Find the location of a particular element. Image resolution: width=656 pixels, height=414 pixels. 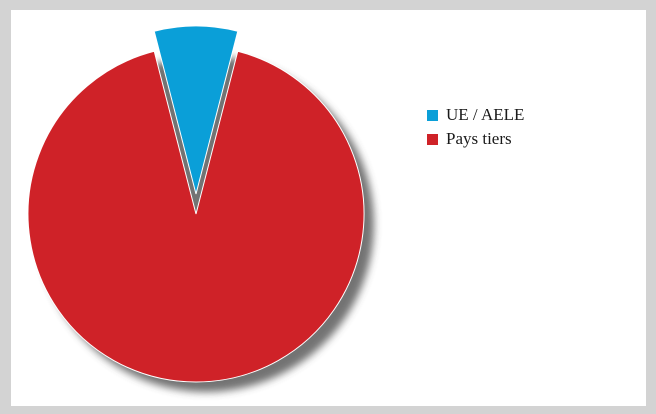

pie-slice-ue-aele is located at coordinates (196, 110).